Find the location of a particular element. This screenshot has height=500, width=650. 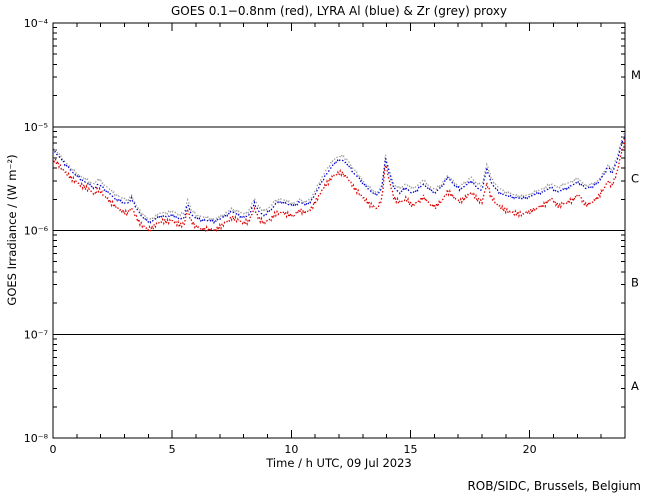

x-tick-label: 15 is located at coordinates (411, 449).